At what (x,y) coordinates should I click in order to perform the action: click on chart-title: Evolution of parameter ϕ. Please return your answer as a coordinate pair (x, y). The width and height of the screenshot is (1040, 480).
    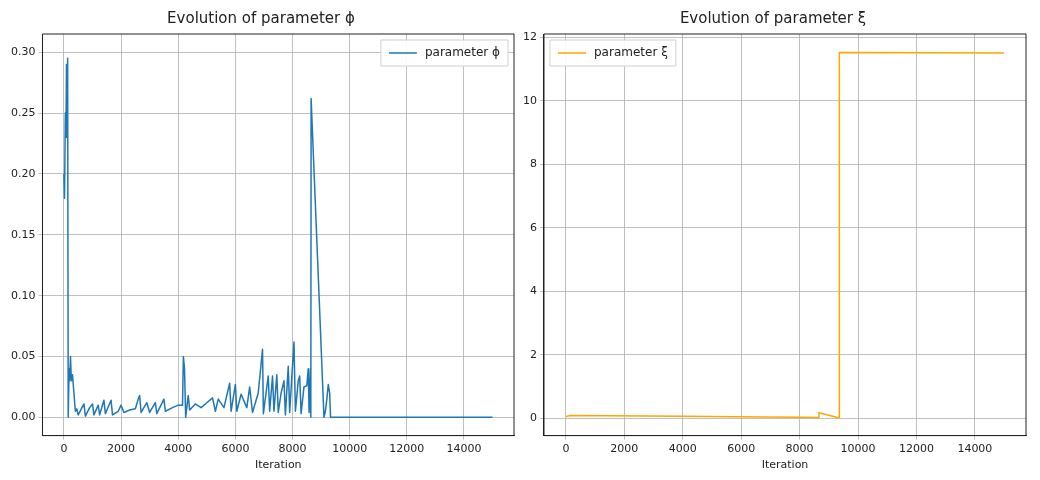
    Looking at the image, I should click on (261, 17).